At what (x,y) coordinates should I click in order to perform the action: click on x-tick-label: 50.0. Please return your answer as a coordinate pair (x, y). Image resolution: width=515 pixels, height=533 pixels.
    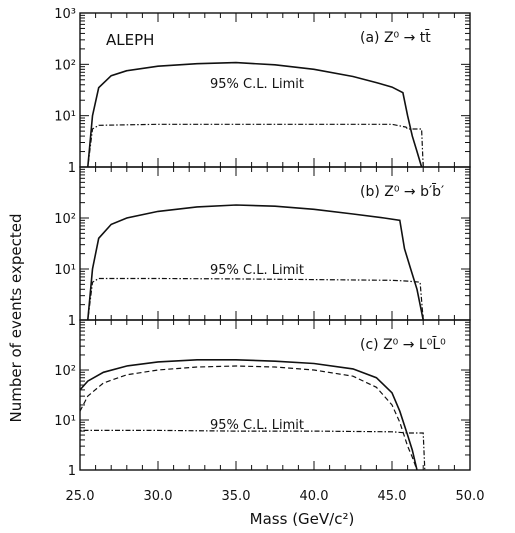
    Looking at the image, I should click on (470, 496).